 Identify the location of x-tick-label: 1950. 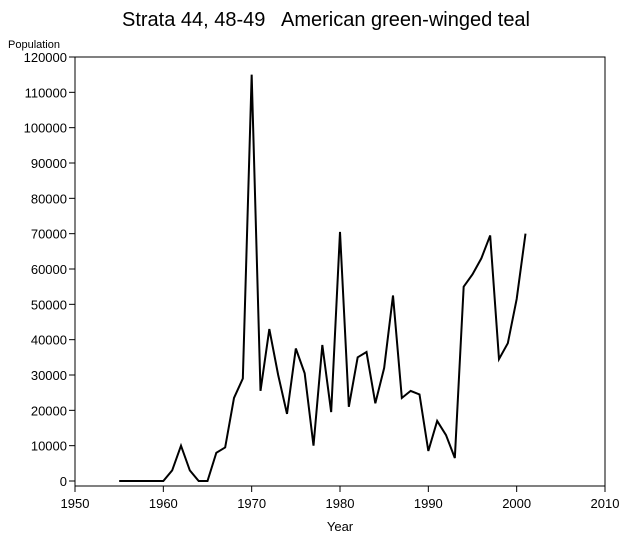
(75, 503).